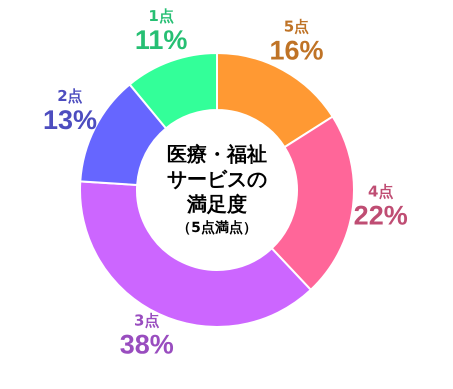 The image size is (453, 389). I want to click on text: 医療・福祉サービスの満足度, so click(217, 179).